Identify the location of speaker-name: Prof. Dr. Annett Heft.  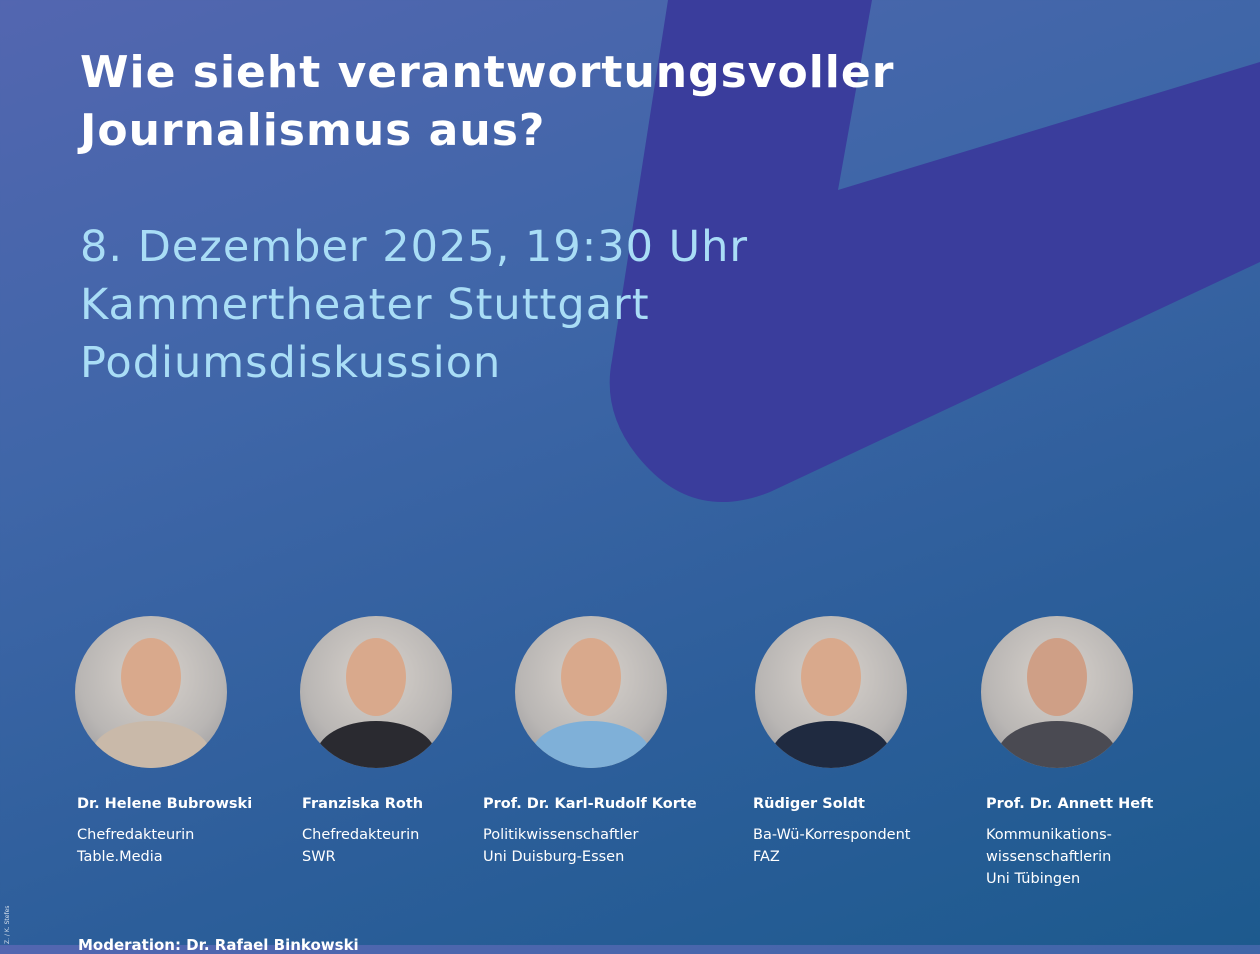
(1070, 804).